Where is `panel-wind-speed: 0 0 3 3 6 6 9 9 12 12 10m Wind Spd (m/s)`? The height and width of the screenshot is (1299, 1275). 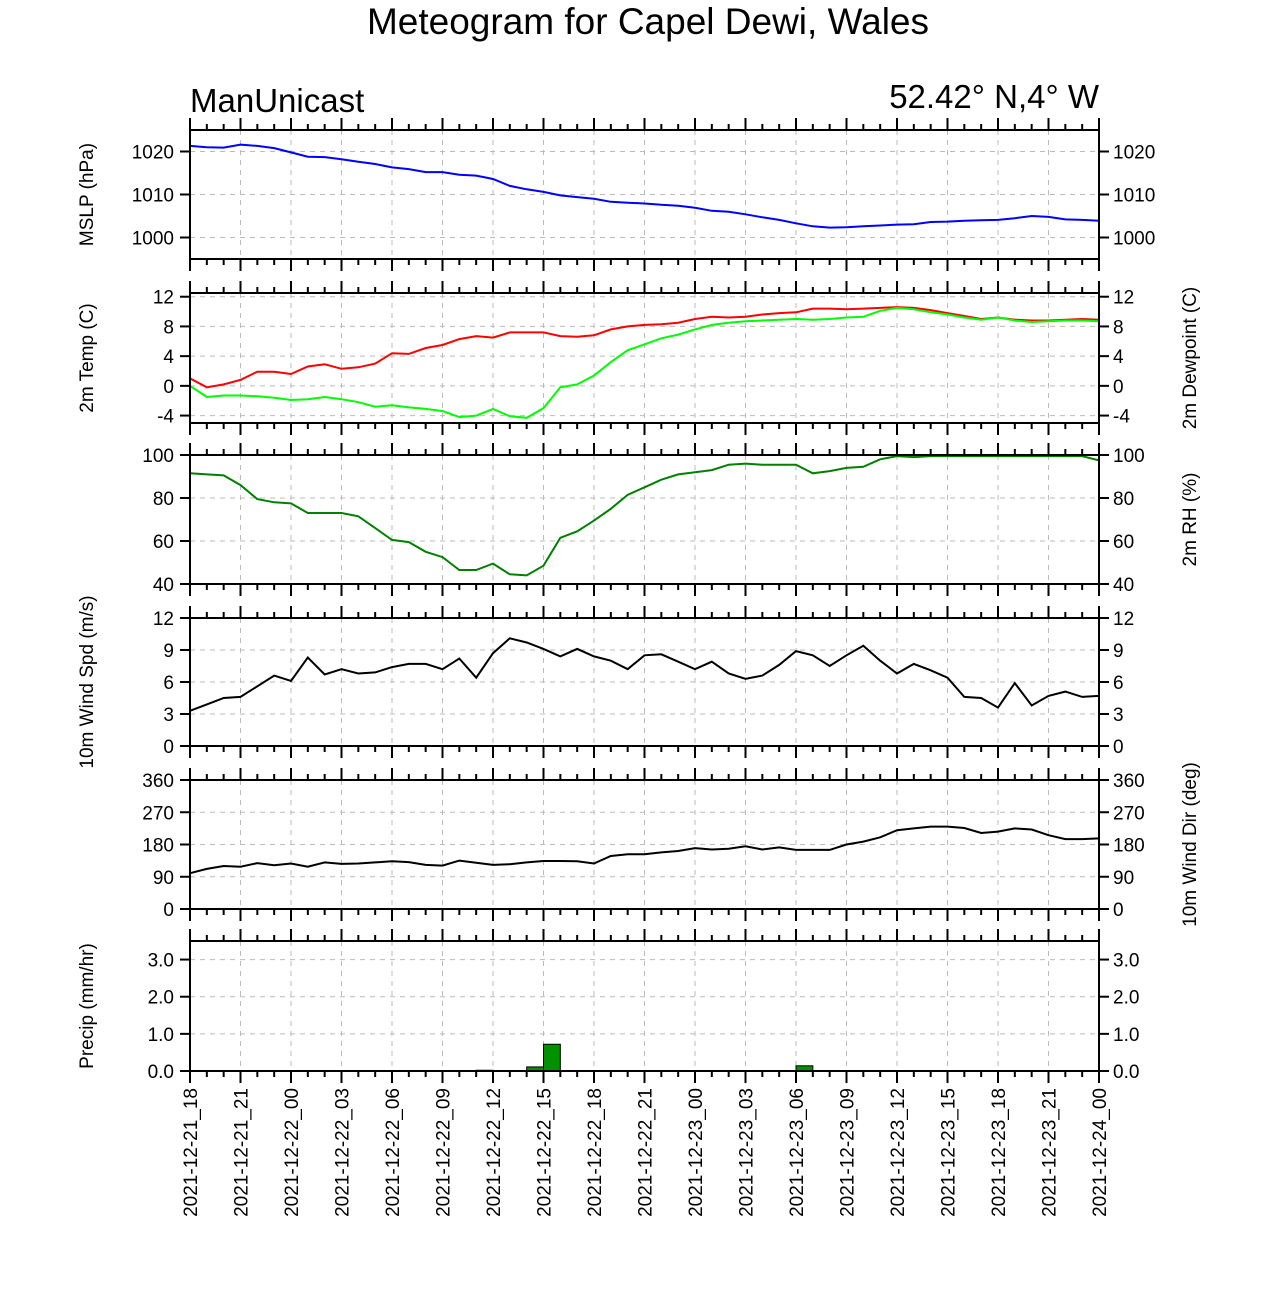
panel-wind-speed: 0 0 3 3 6 6 9 9 12 12 10m Wind Spd (m/s) is located at coordinates (605, 681).